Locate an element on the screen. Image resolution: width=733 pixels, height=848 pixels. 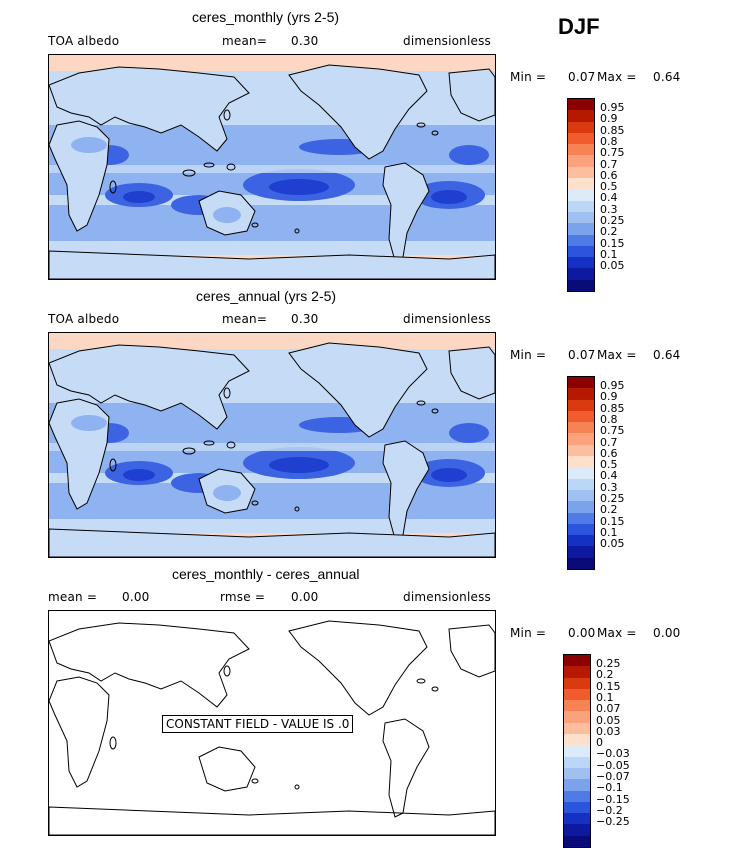
panel2-min-value: 0.07 is located at coordinates (582, 355).